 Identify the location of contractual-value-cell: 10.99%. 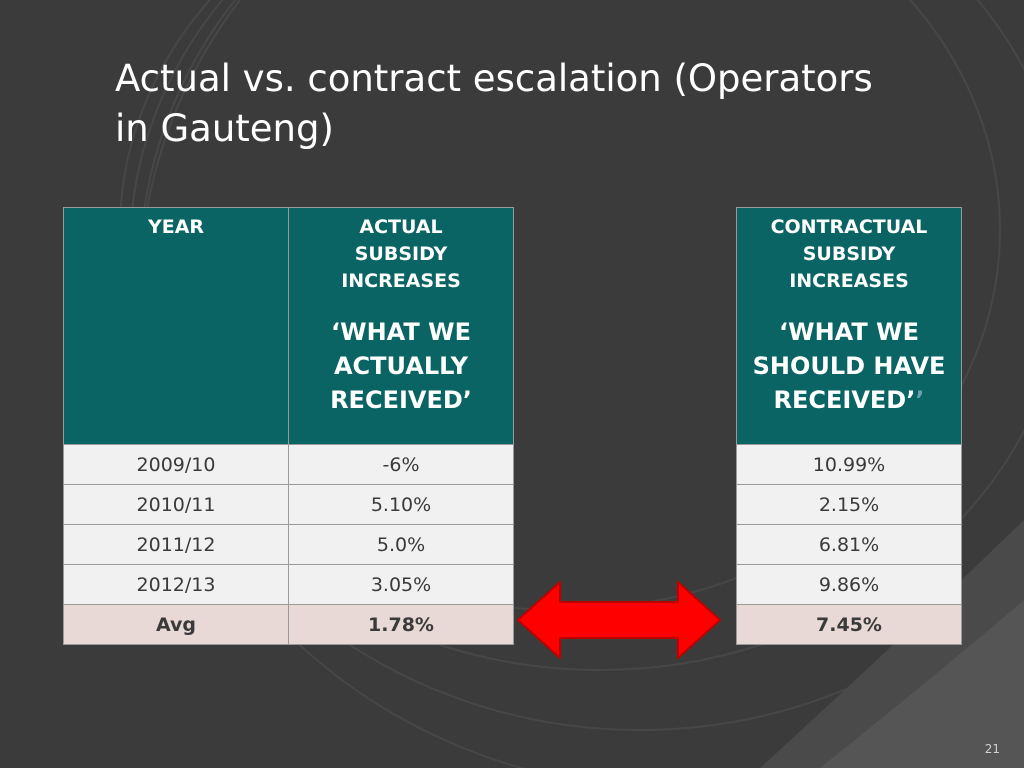
(849, 464).